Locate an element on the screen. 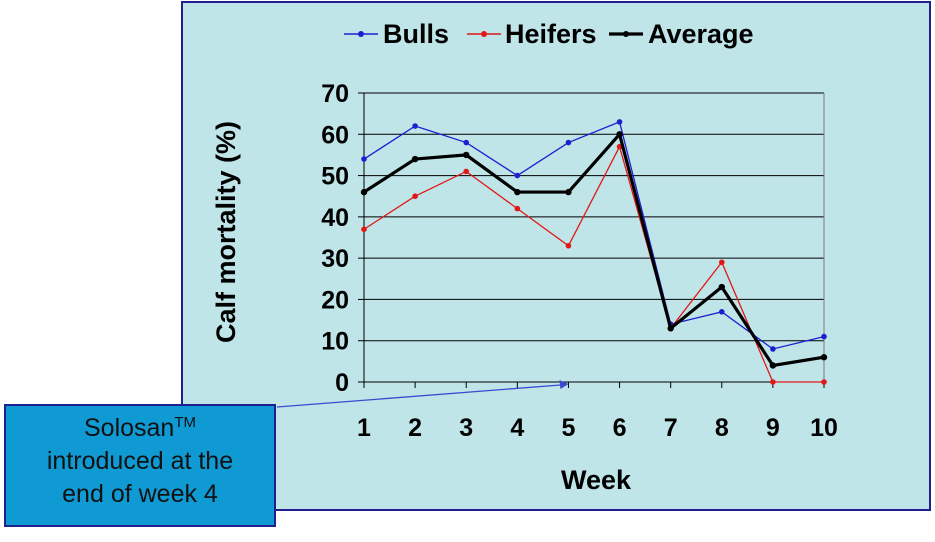 Image resolution: width=935 pixels, height=542 pixels. x-tick-label: 2 is located at coordinates (415, 428).